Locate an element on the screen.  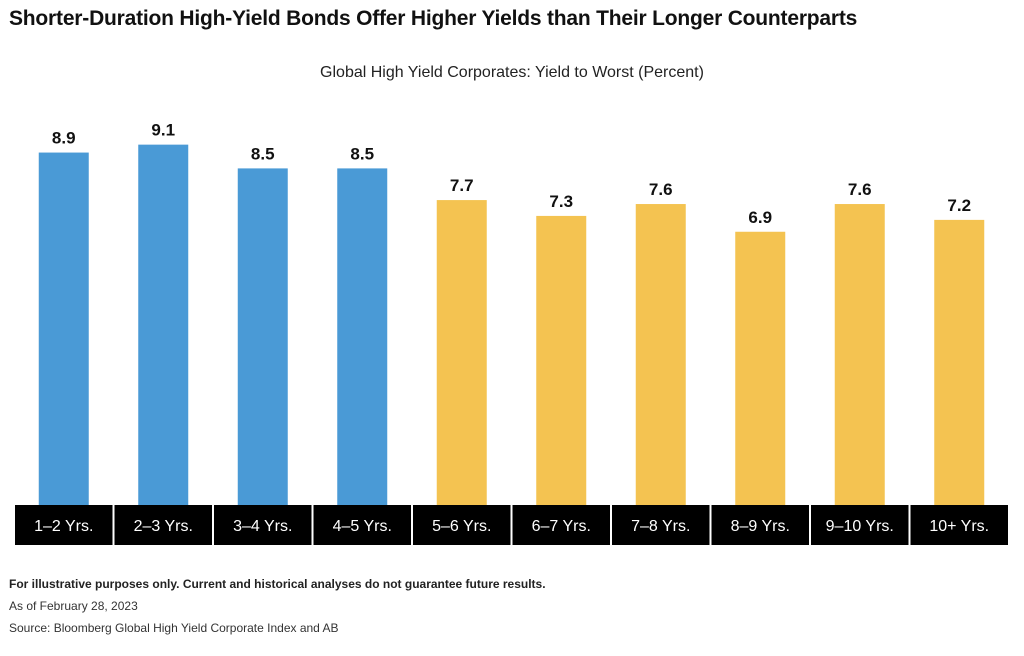
category-label-10: 10+ Yrs. is located at coordinates (959, 526).